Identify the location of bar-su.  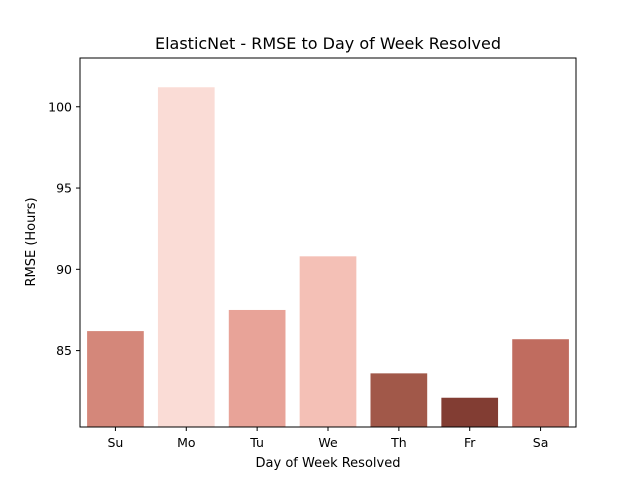
(115, 379).